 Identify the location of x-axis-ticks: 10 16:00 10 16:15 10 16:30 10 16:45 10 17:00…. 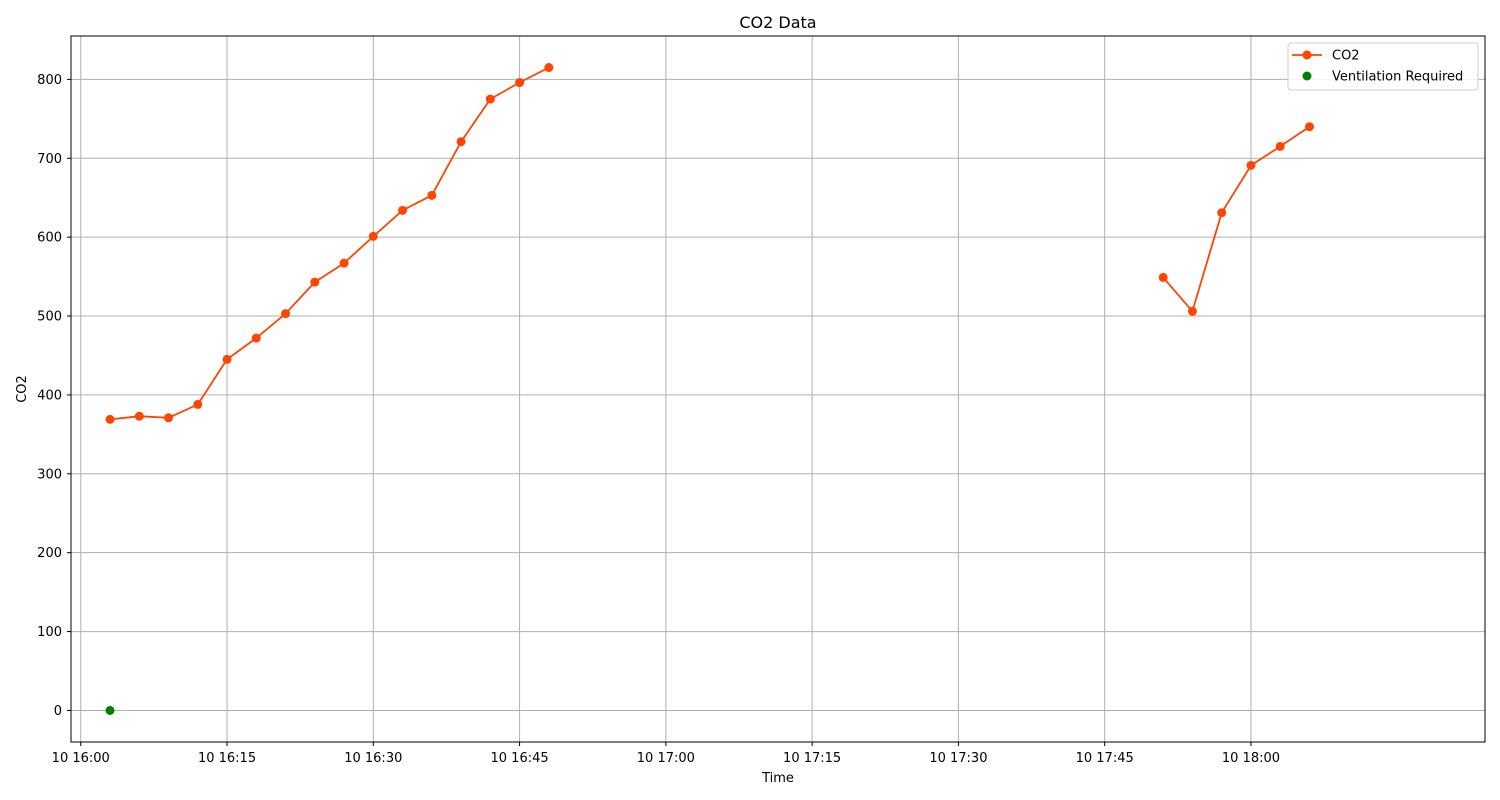
(666, 754).